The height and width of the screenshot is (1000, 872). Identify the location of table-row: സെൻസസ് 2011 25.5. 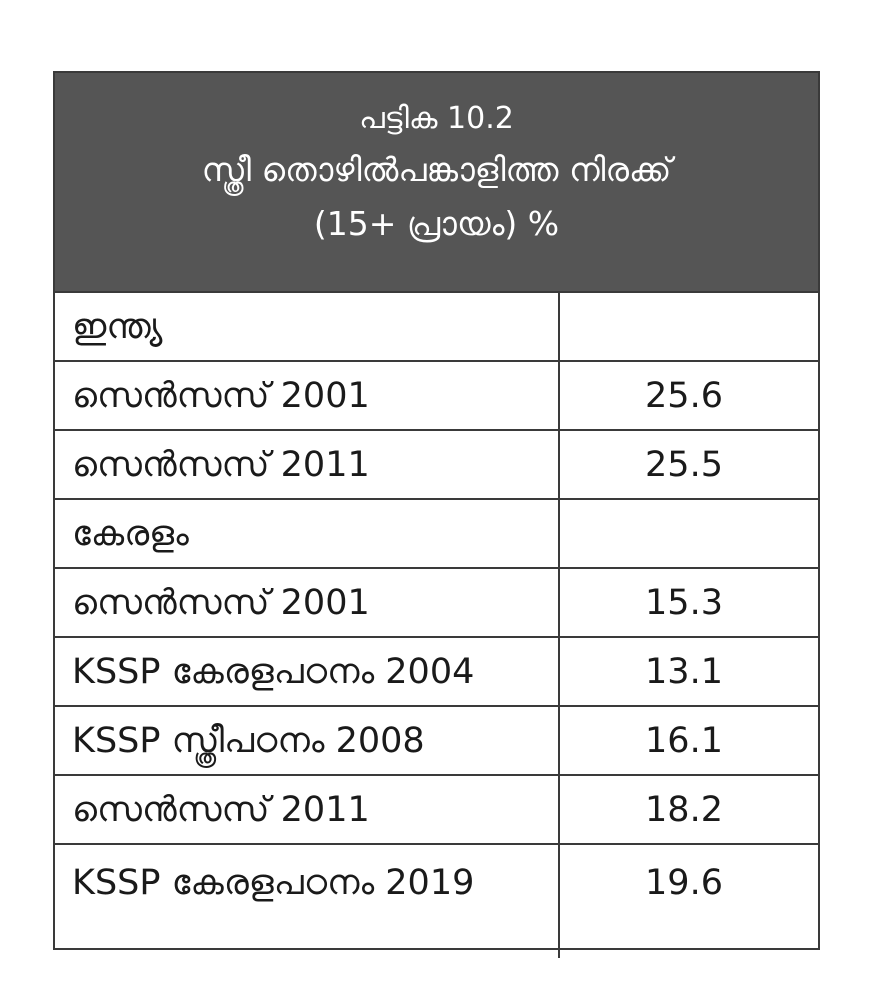
(436, 465).